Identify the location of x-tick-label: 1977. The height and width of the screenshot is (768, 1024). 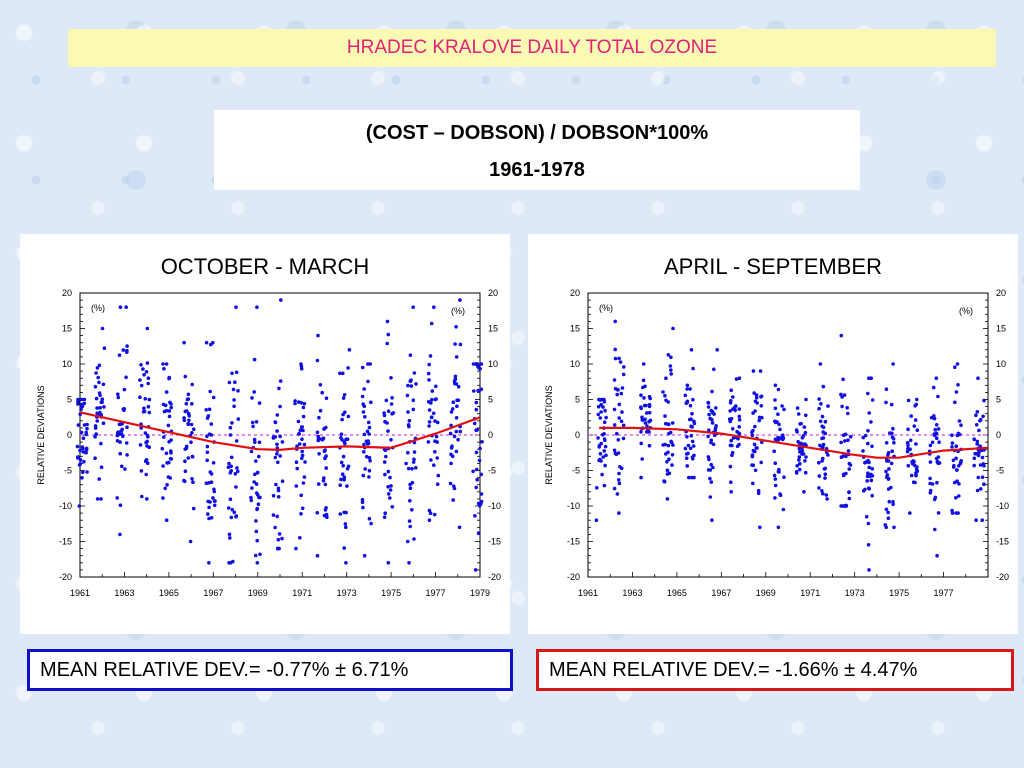
(436, 593).